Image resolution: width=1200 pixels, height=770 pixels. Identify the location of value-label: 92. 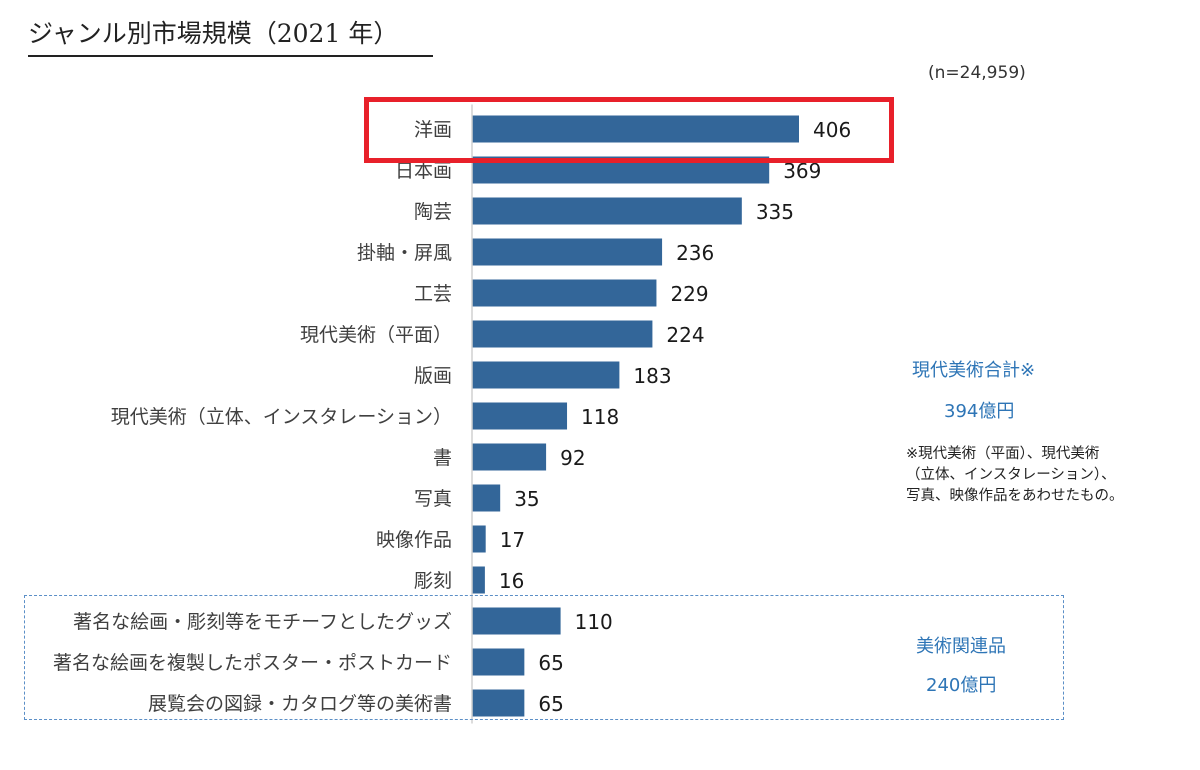
(572, 458).